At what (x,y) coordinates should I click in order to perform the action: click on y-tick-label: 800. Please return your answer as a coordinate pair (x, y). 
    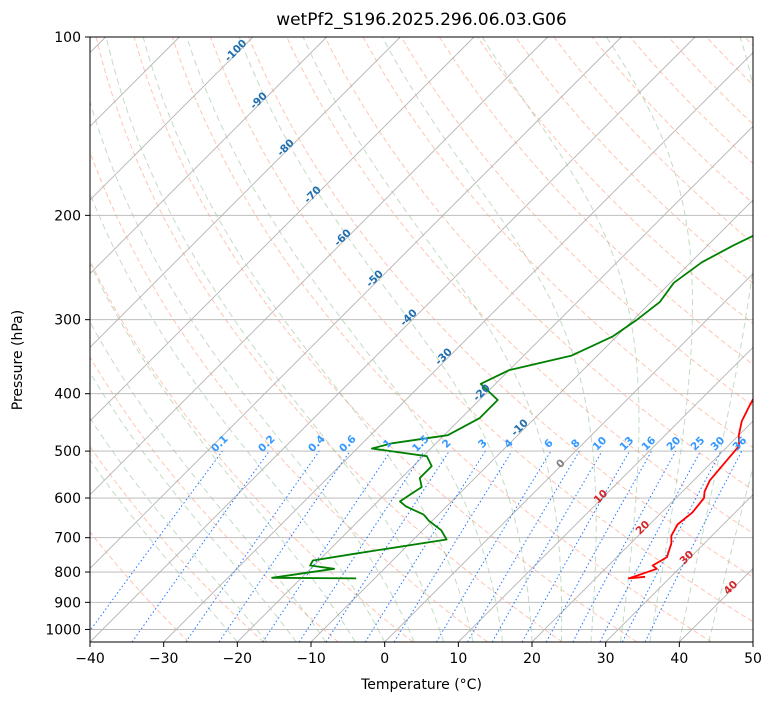
    Looking at the image, I should click on (67, 573).